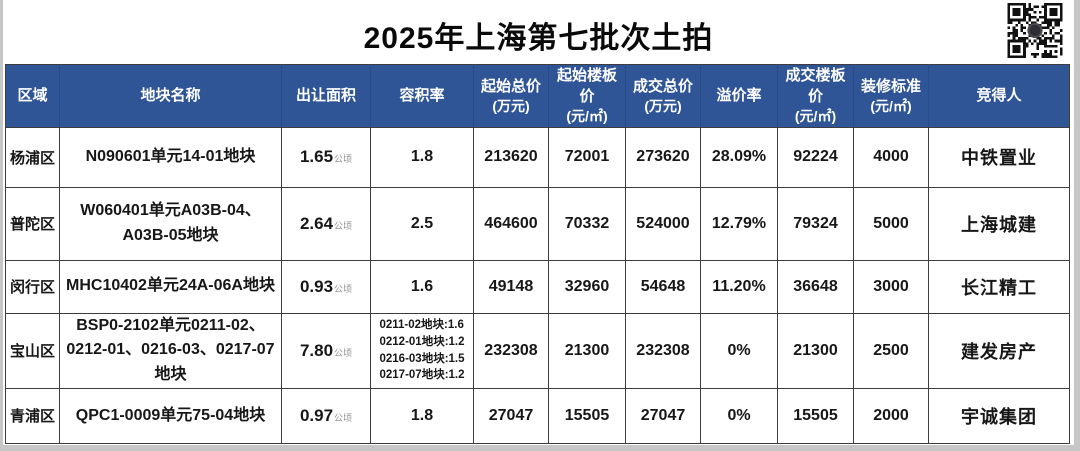  What do you see at coordinates (891, 350) in the screenshot?
I see `cell-decoration: 2500` at bounding box center [891, 350].